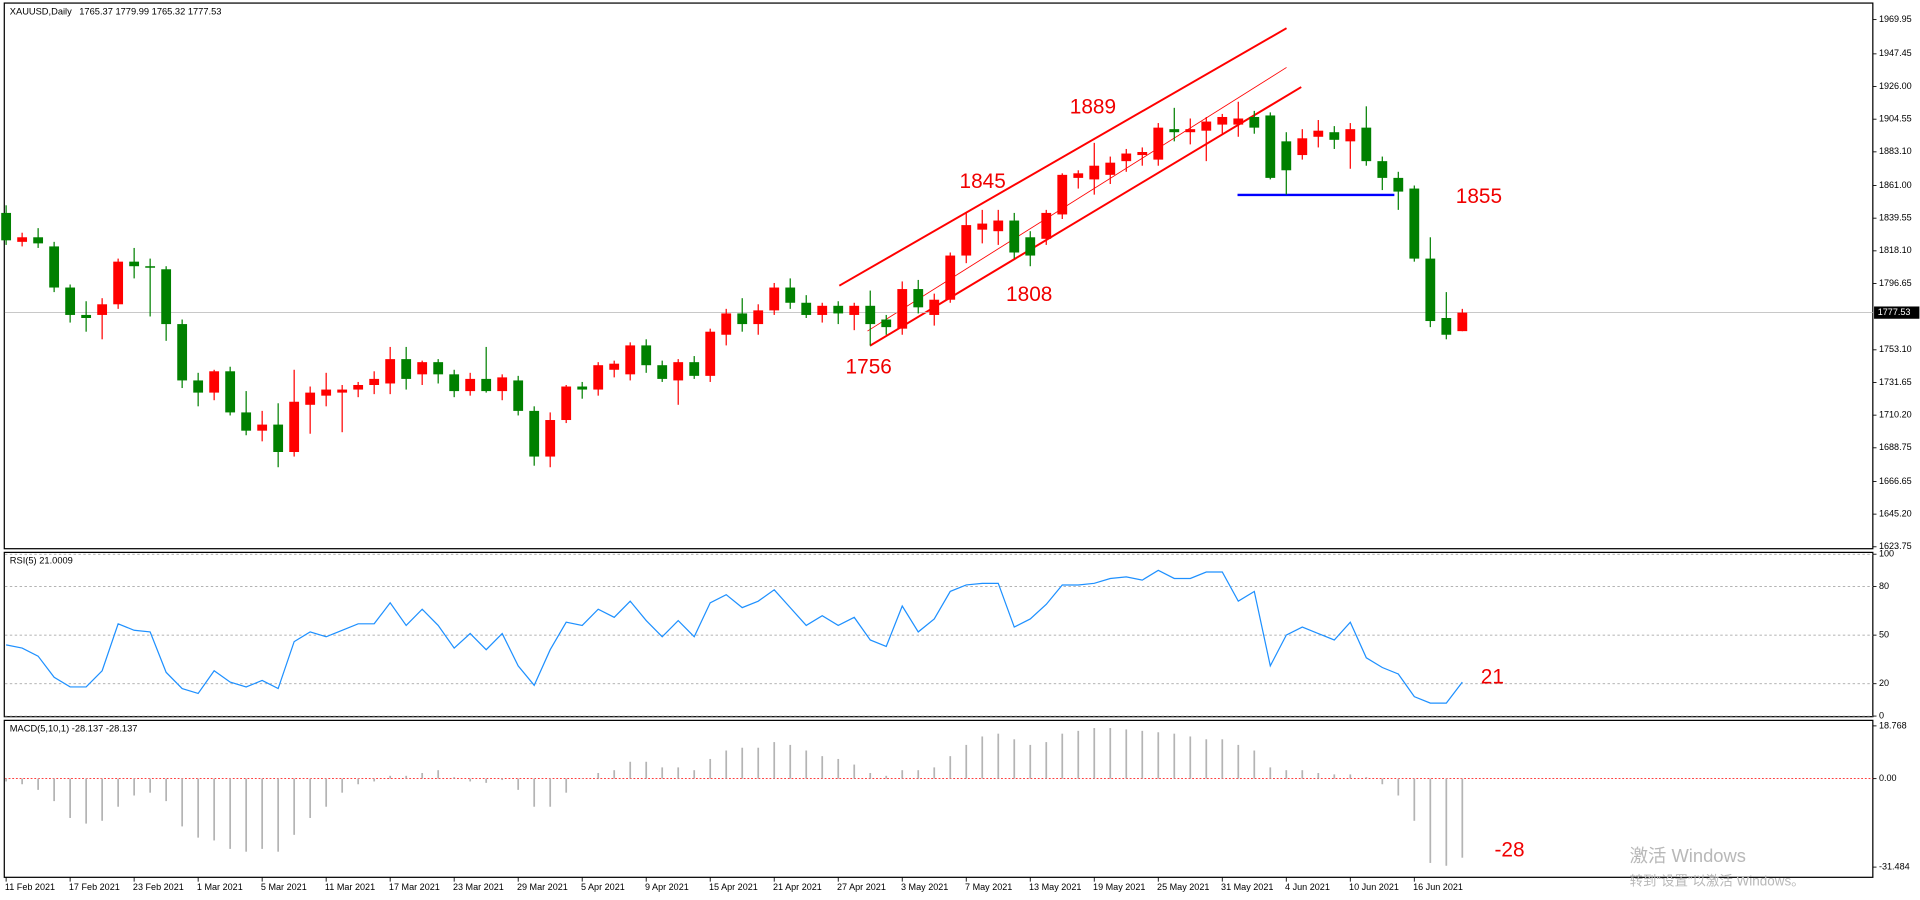 This screenshot has height=900, width=1920. What do you see at coordinates (1895, 250) in the screenshot?
I see `y-tick-label: 1818.10` at bounding box center [1895, 250].